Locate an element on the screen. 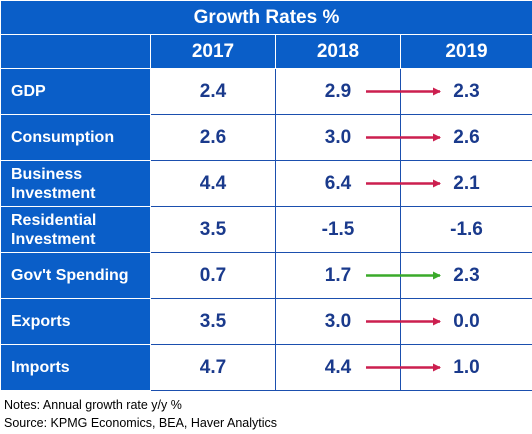  value-cell-2017: 4.4 is located at coordinates (213, 183).